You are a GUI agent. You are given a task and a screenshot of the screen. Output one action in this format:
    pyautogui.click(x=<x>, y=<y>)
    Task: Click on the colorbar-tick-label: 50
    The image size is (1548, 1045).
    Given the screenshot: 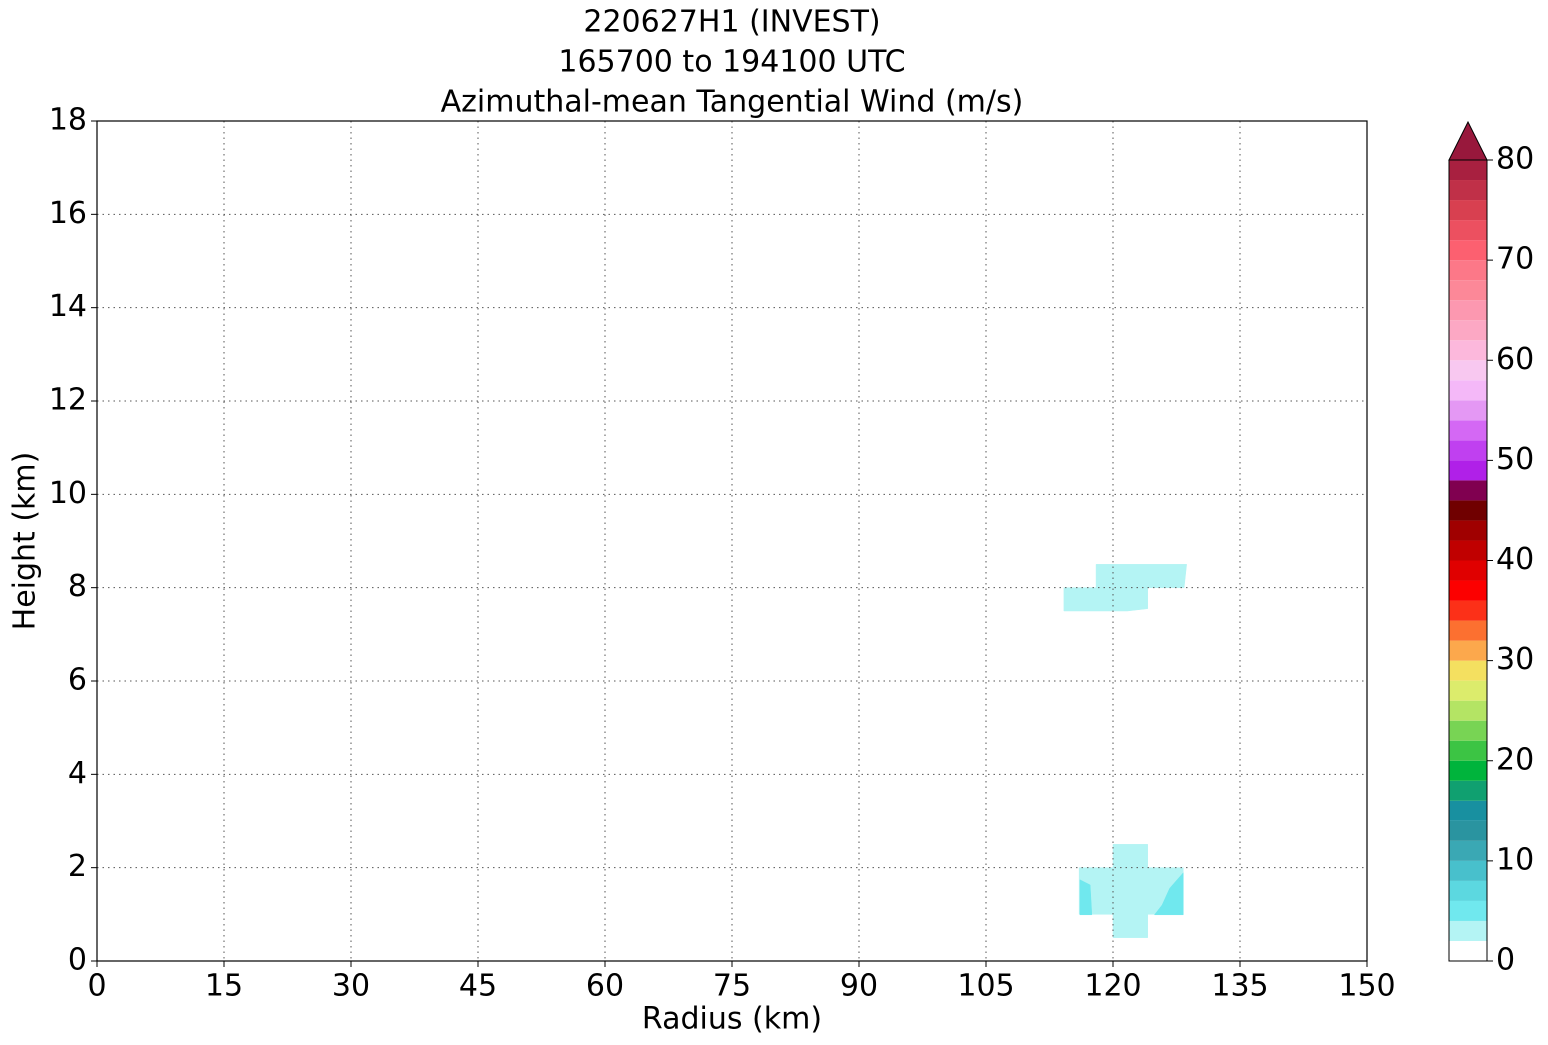 What is the action you would take?
    pyautogui.click(x=1515, y=459)
    